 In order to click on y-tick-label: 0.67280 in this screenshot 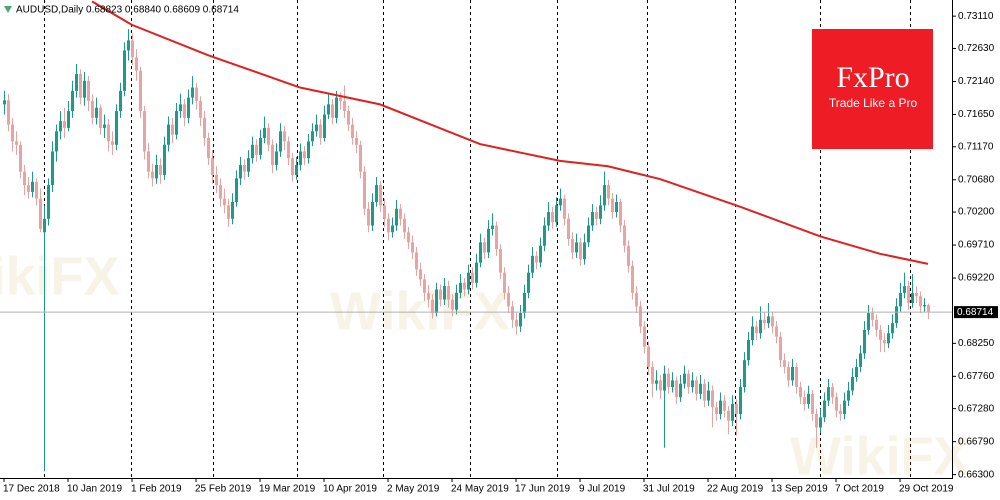, I will do `click(976, 408)`.